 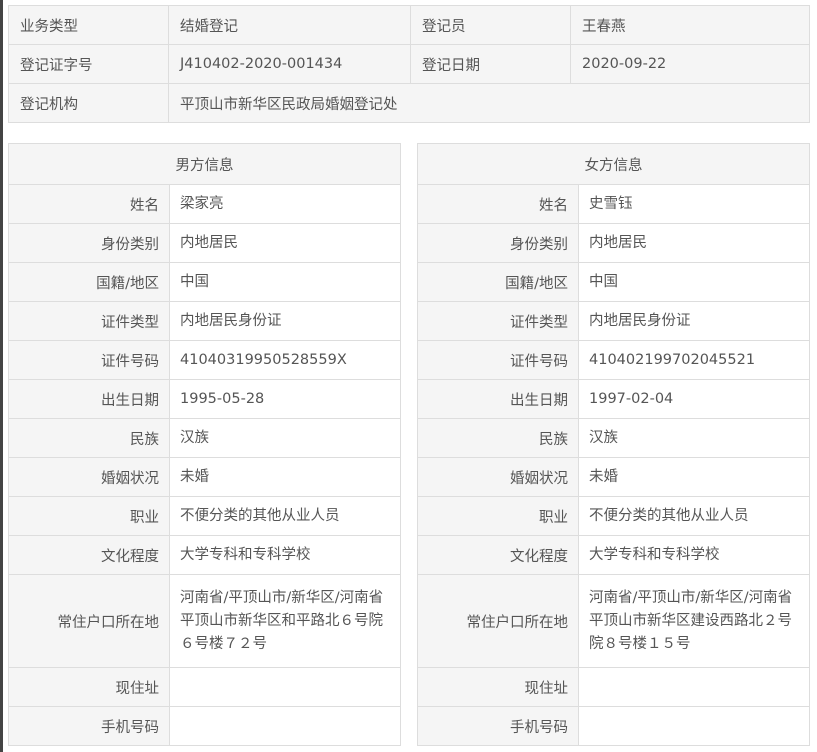 What do you see at coordinates (285, 621) in the screenshot?
I see `field-value: 河南省/平顶山市/新华区/河南省平顶山市新华区和平路北６号院６号楼７２号` at bounding box center [285, 621].